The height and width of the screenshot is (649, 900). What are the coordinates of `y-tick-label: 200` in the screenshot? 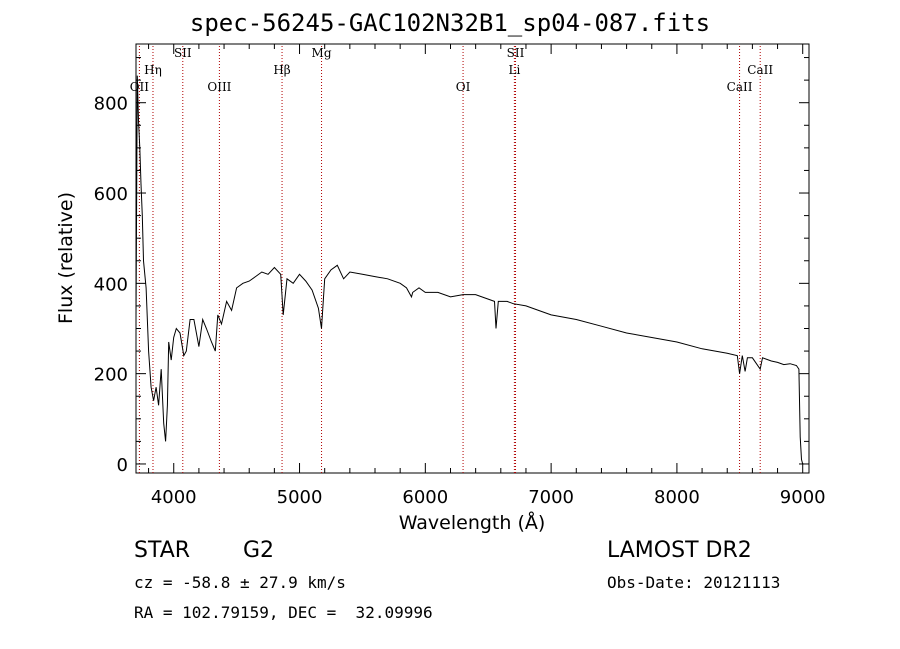 It's located at (111, 375).